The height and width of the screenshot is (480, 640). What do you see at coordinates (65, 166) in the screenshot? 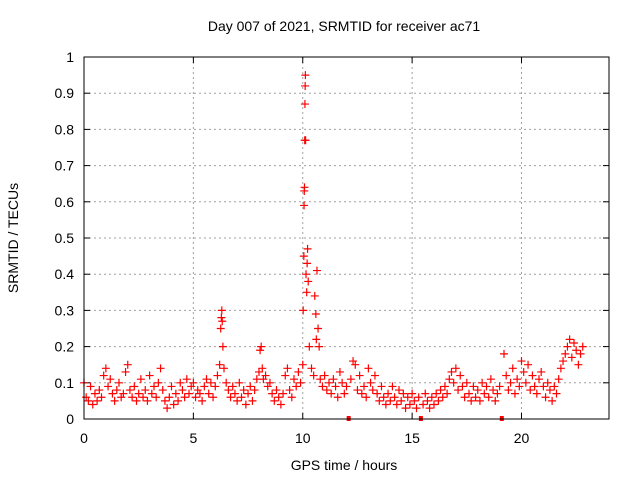
I see `y-tick-label: 0.7` at bounding box center [65, 166].